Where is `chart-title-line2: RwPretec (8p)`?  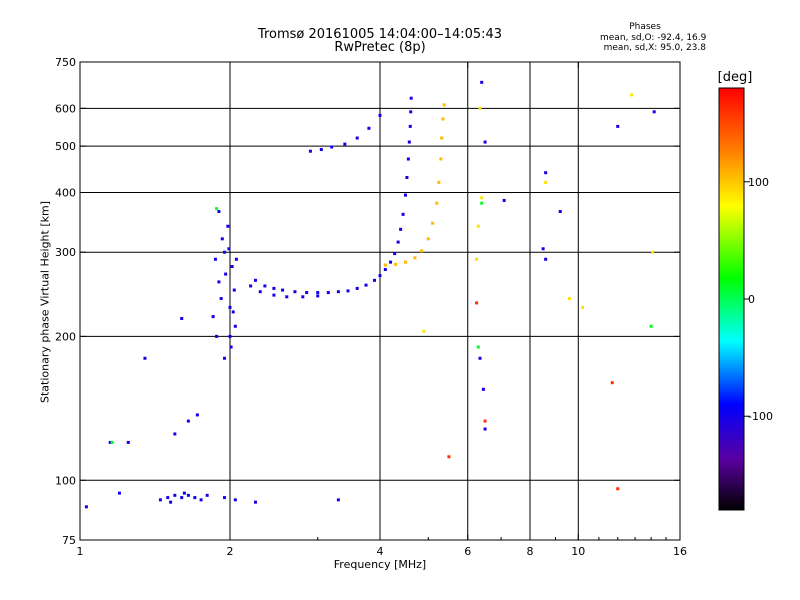
chart-title-line2: RwPretec (8p) is located at coordinates (380, 47).